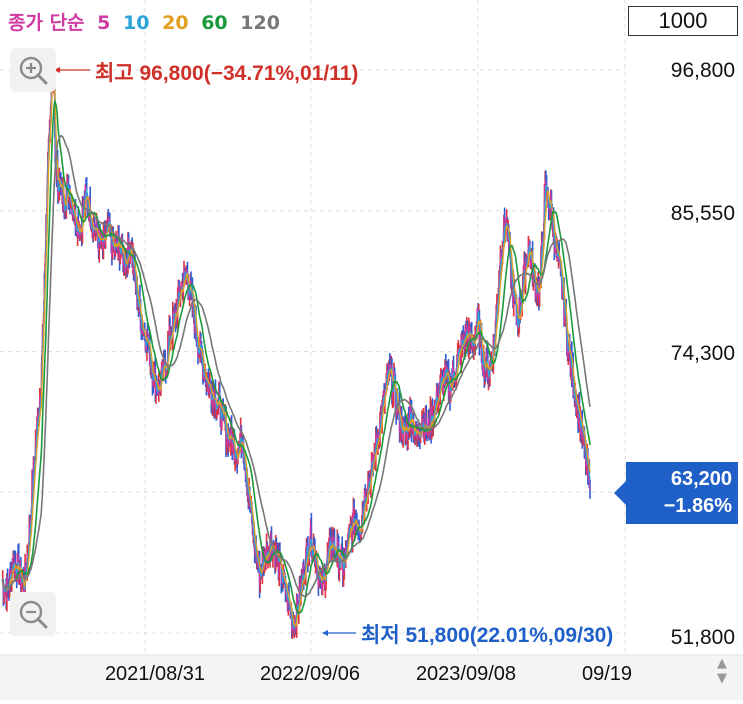 This screenshot has height=704, width=743. I want to click on price-change: −1.86%, so click(697, 506).